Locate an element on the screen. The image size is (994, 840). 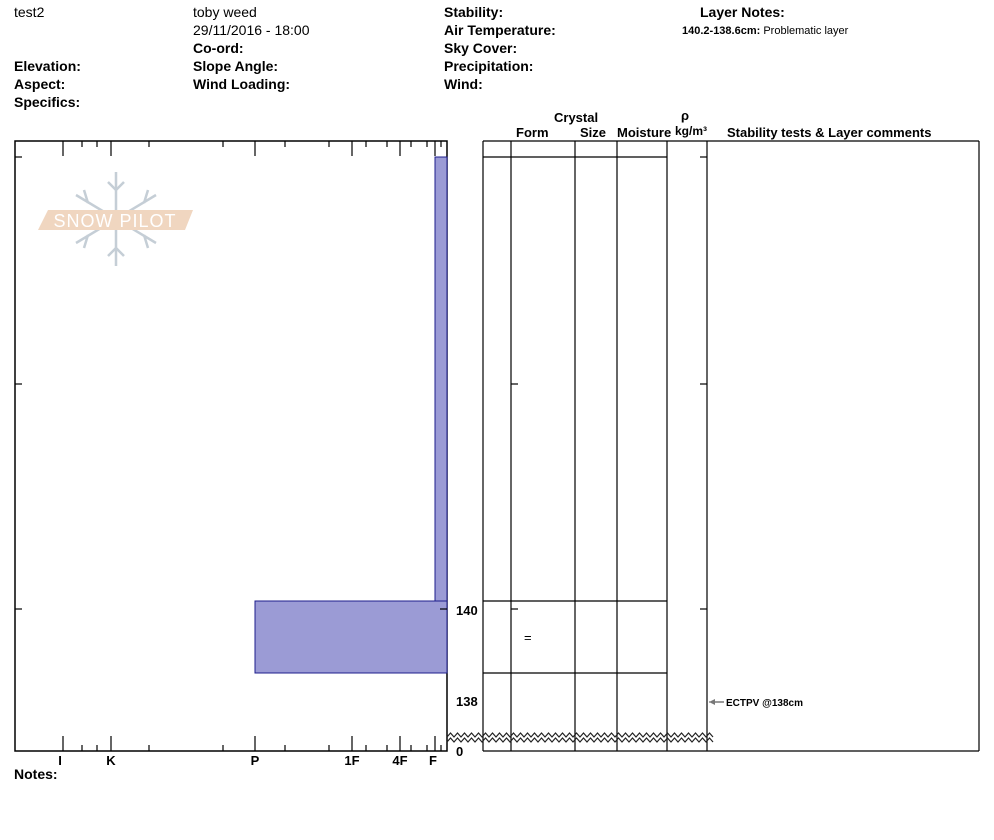
air-temperature-label: Air Temperature: is located at coordinates (500, 30).